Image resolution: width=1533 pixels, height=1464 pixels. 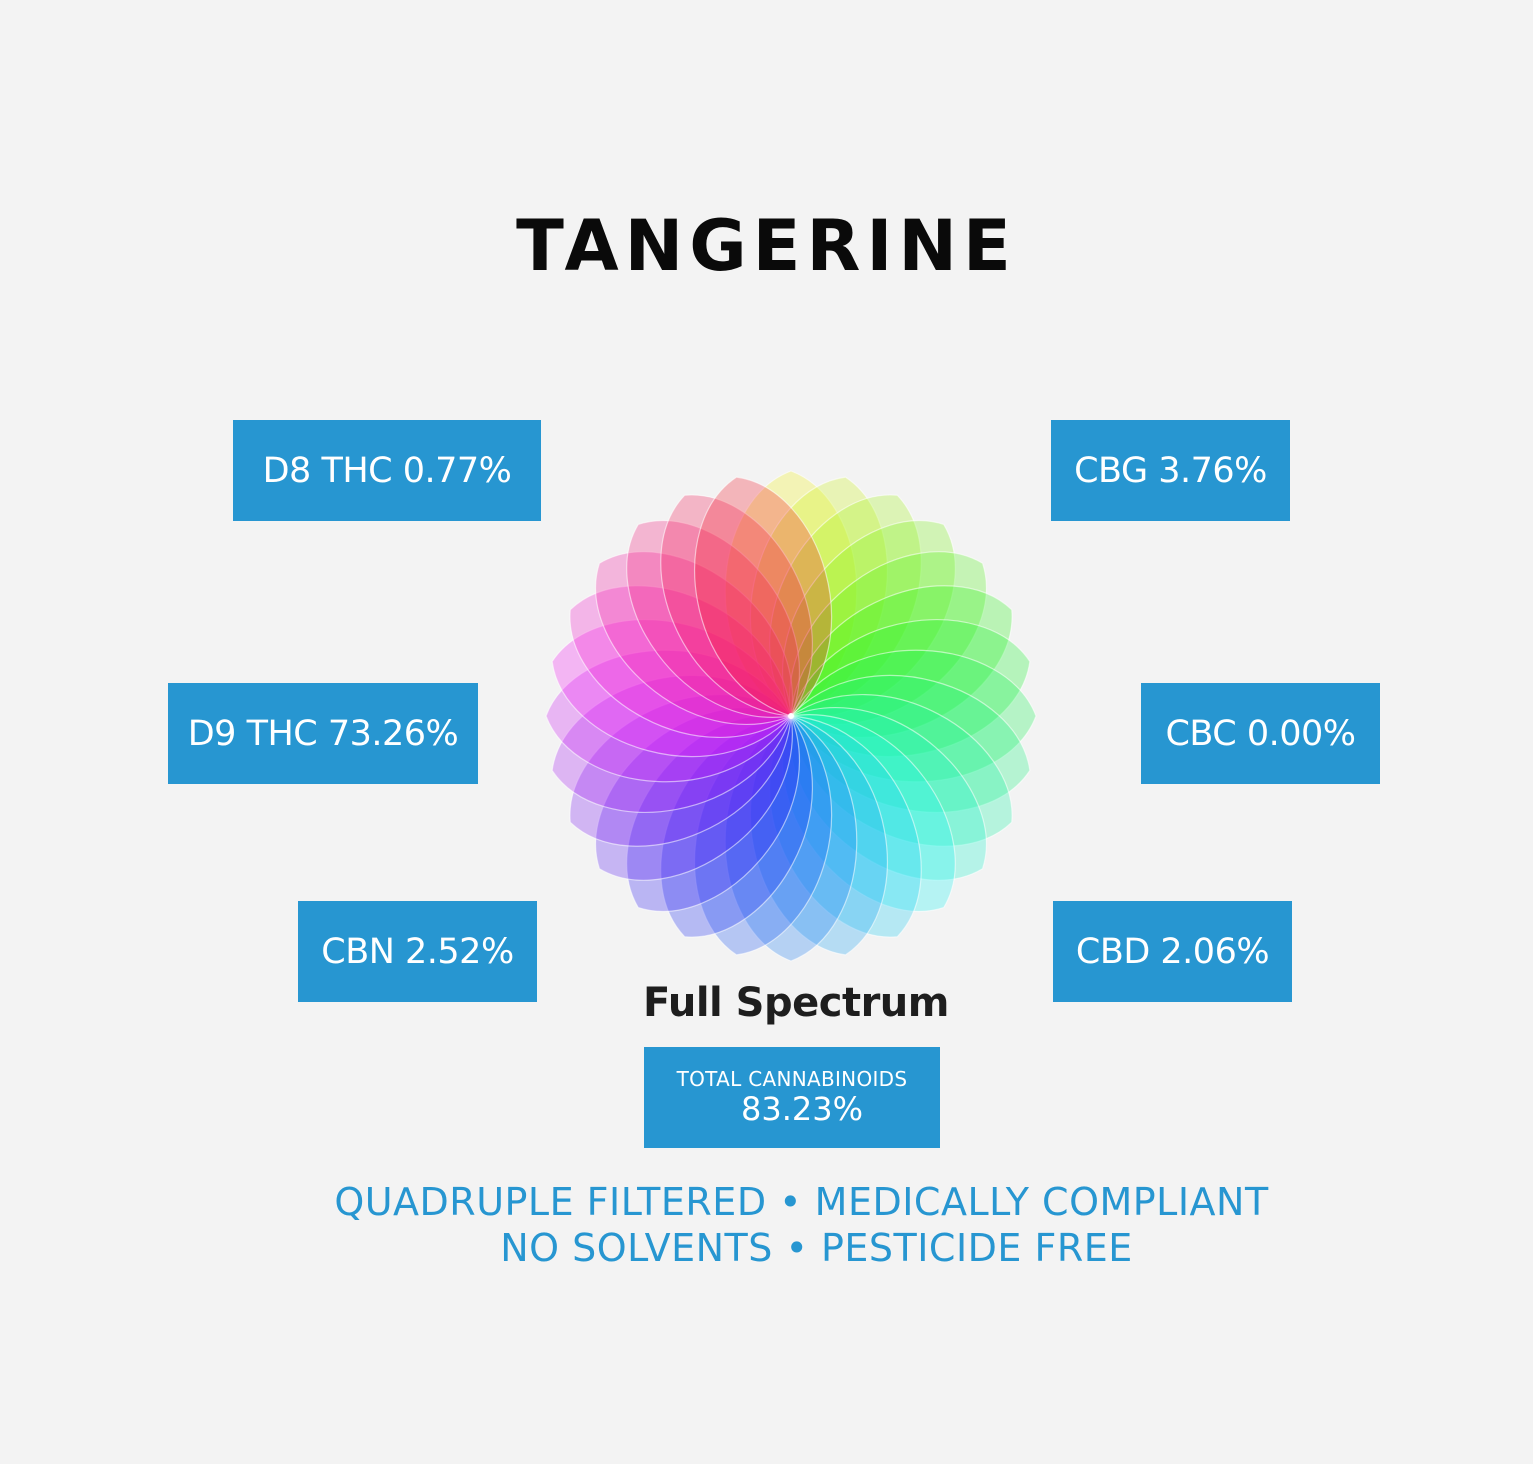 I want to click on total-value: 83.23%, so click(x=801, y=1109).